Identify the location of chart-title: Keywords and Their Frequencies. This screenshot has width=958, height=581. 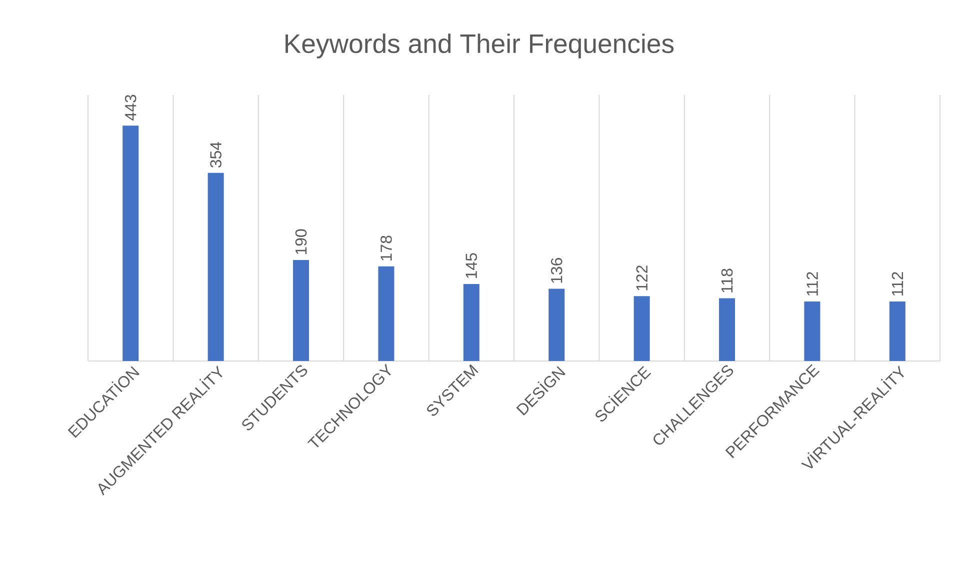
(480, 46).